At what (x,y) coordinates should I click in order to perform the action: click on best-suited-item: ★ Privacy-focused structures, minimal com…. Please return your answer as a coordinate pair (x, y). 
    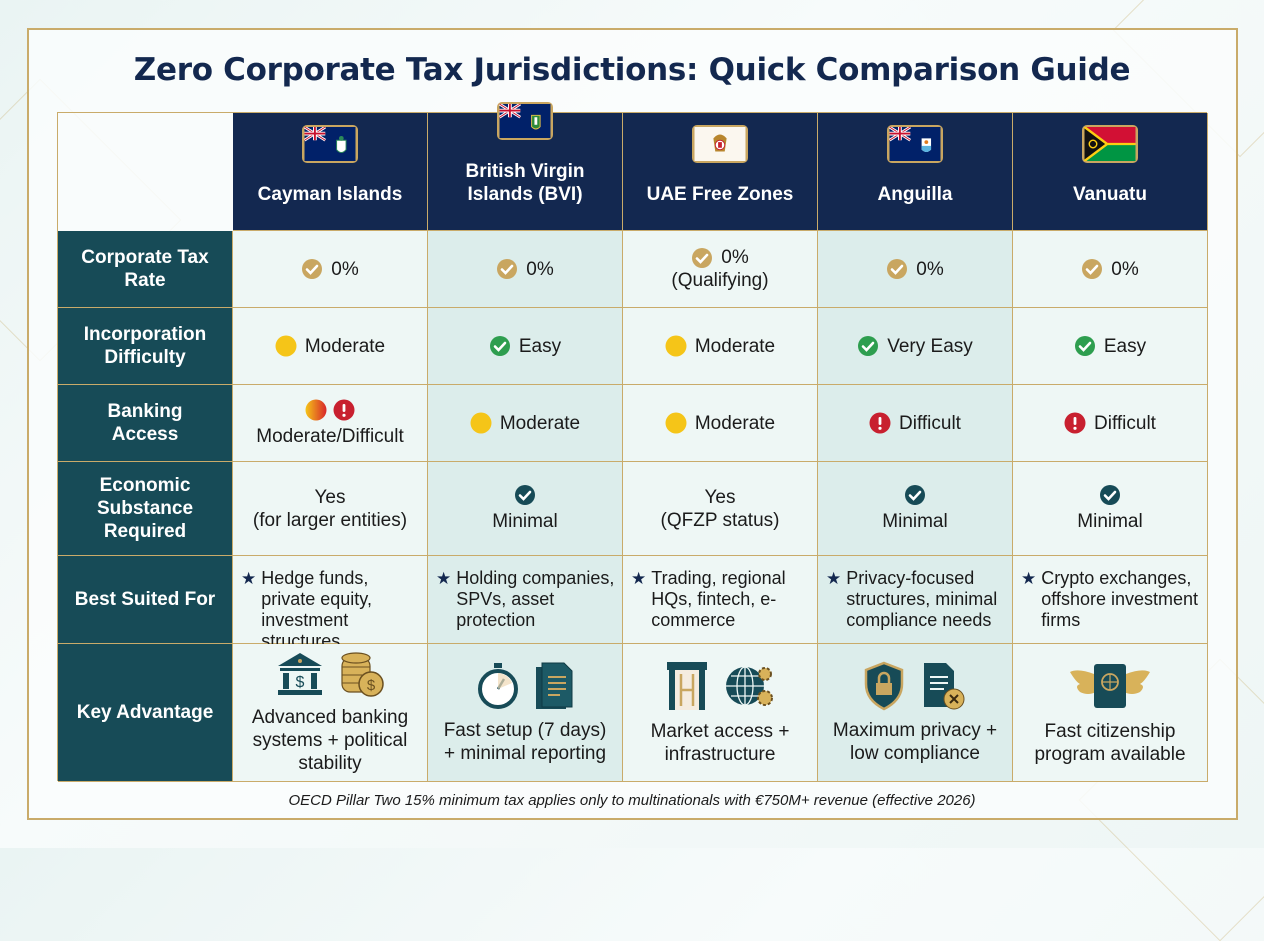
    Looking at the image, I should click on (916, 599).